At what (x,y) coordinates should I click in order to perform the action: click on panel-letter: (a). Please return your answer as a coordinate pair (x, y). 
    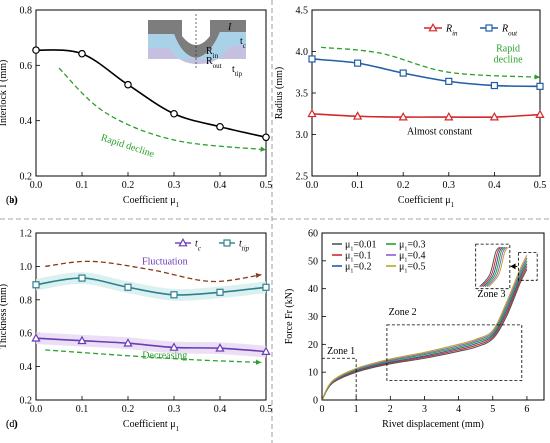
    Looking at the image, I should click on (11, 200).